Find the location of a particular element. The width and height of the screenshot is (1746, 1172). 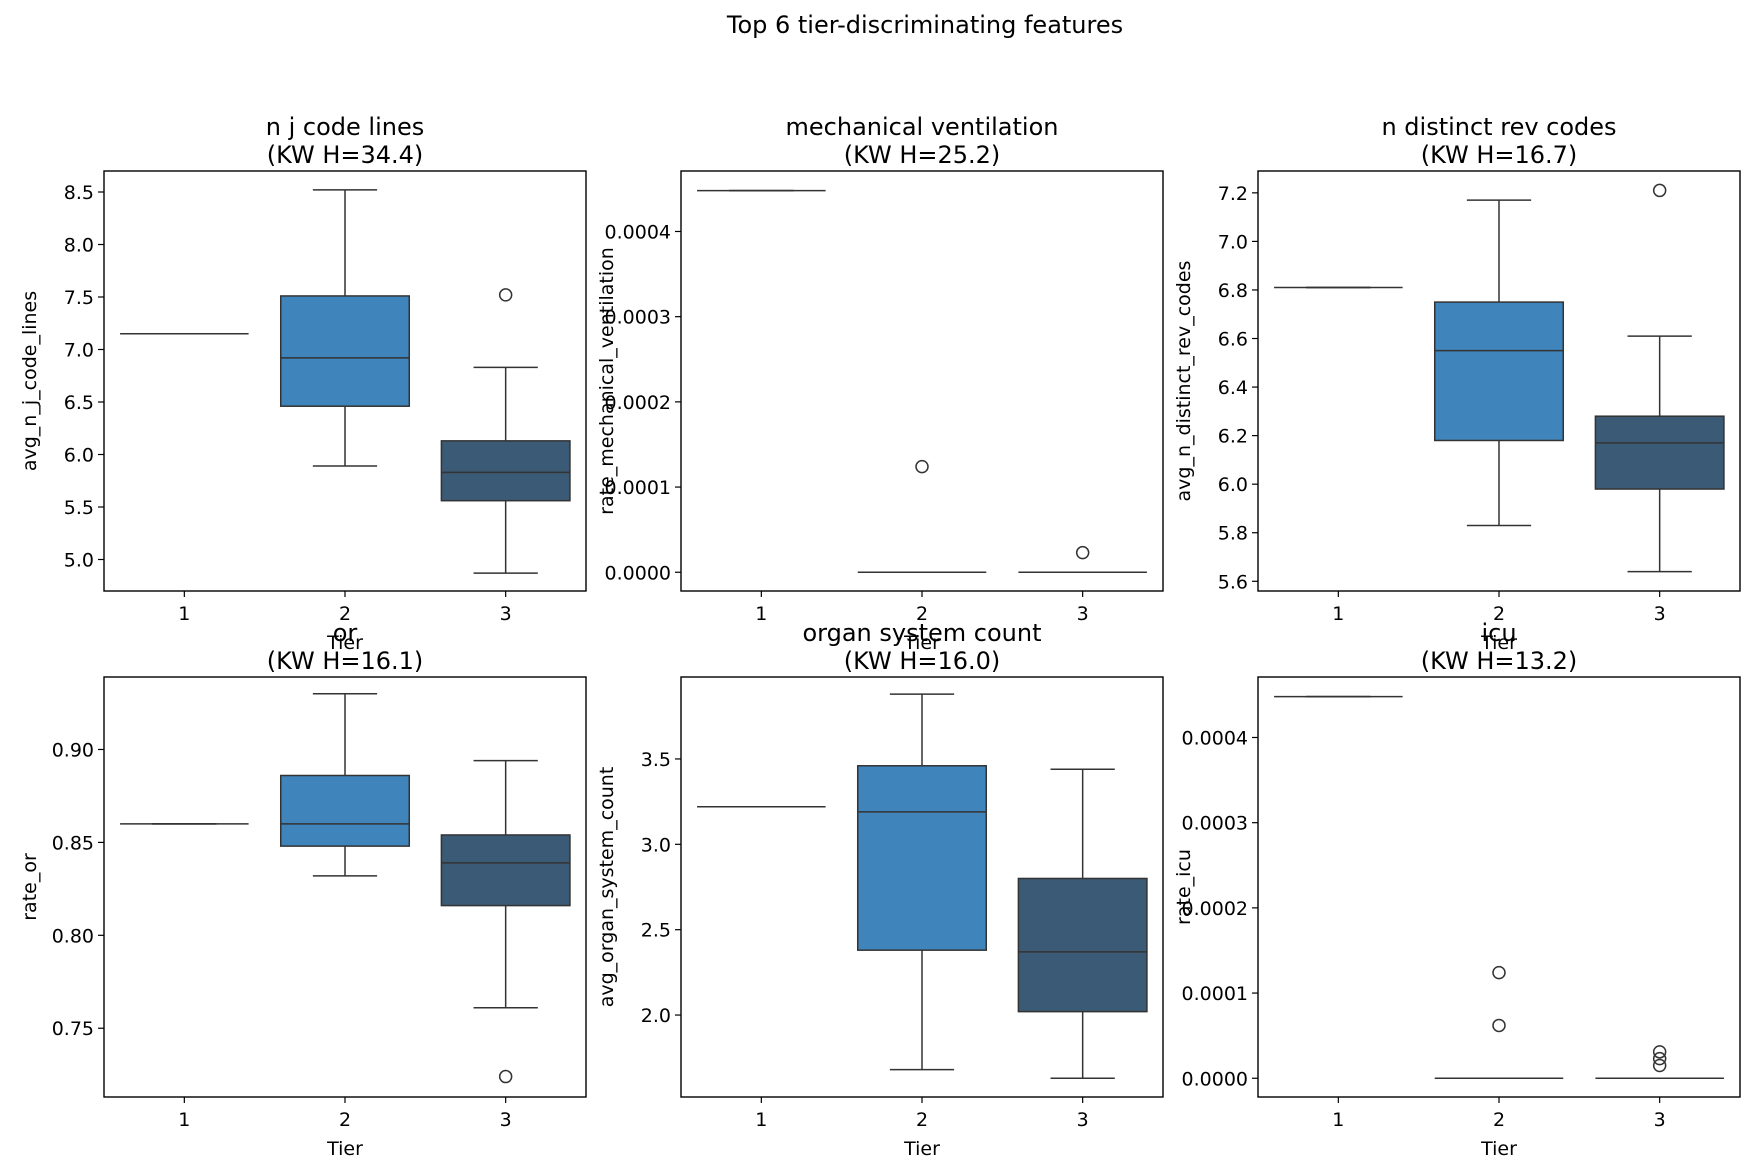

y-tick-label: 0.80 is located at coordinates (73, 936).